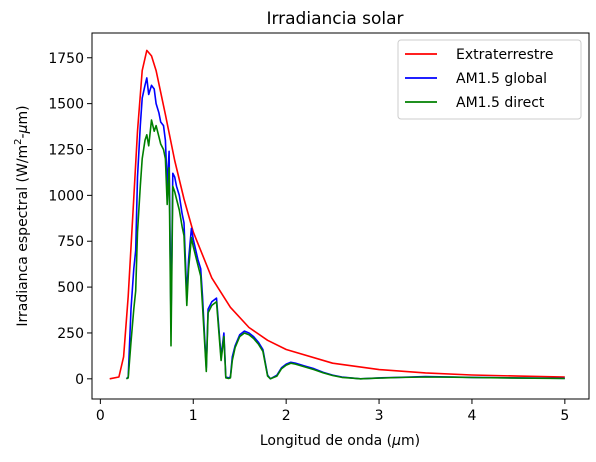 Image resolution: width=596 pixels, height=462 pixels. What do you see at coordinates (66, 150) in the screenshot?
I see `y-tick-label: 1250` at bounding box center [66, 150].